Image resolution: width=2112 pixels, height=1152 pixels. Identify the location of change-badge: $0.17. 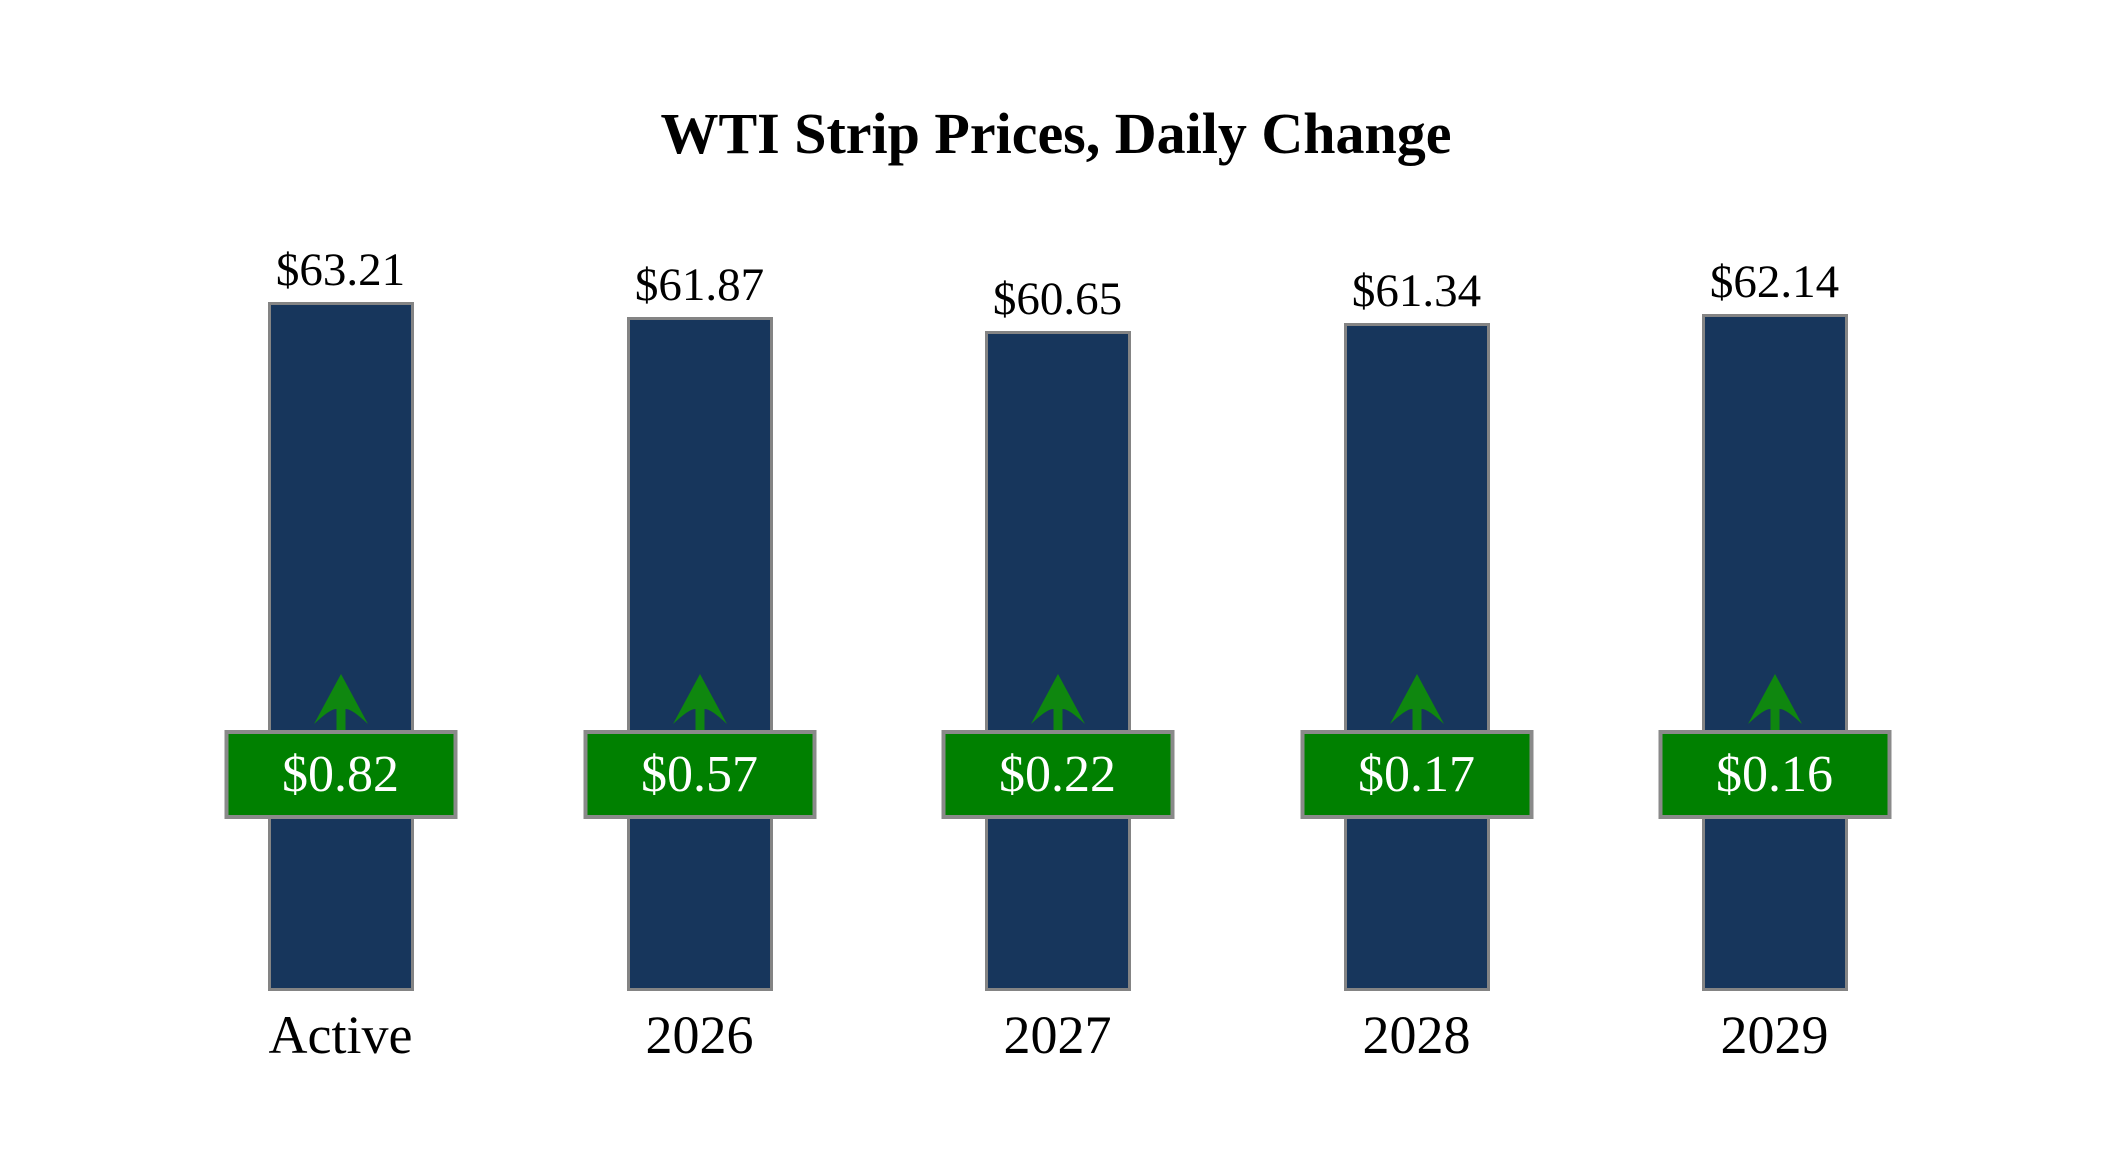
(1416, 774).